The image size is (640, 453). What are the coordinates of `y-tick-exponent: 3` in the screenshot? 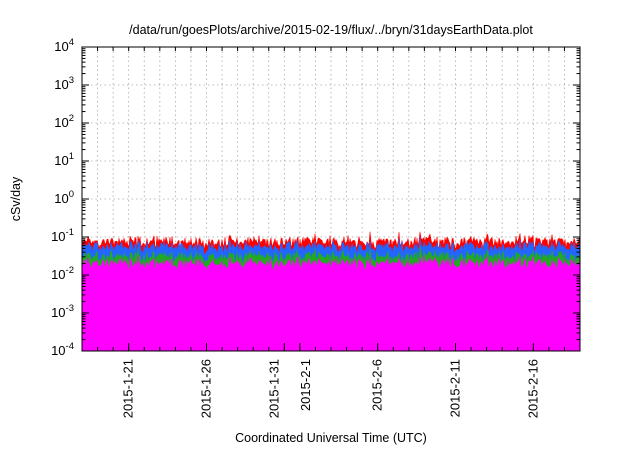 It's located at (71, 80).